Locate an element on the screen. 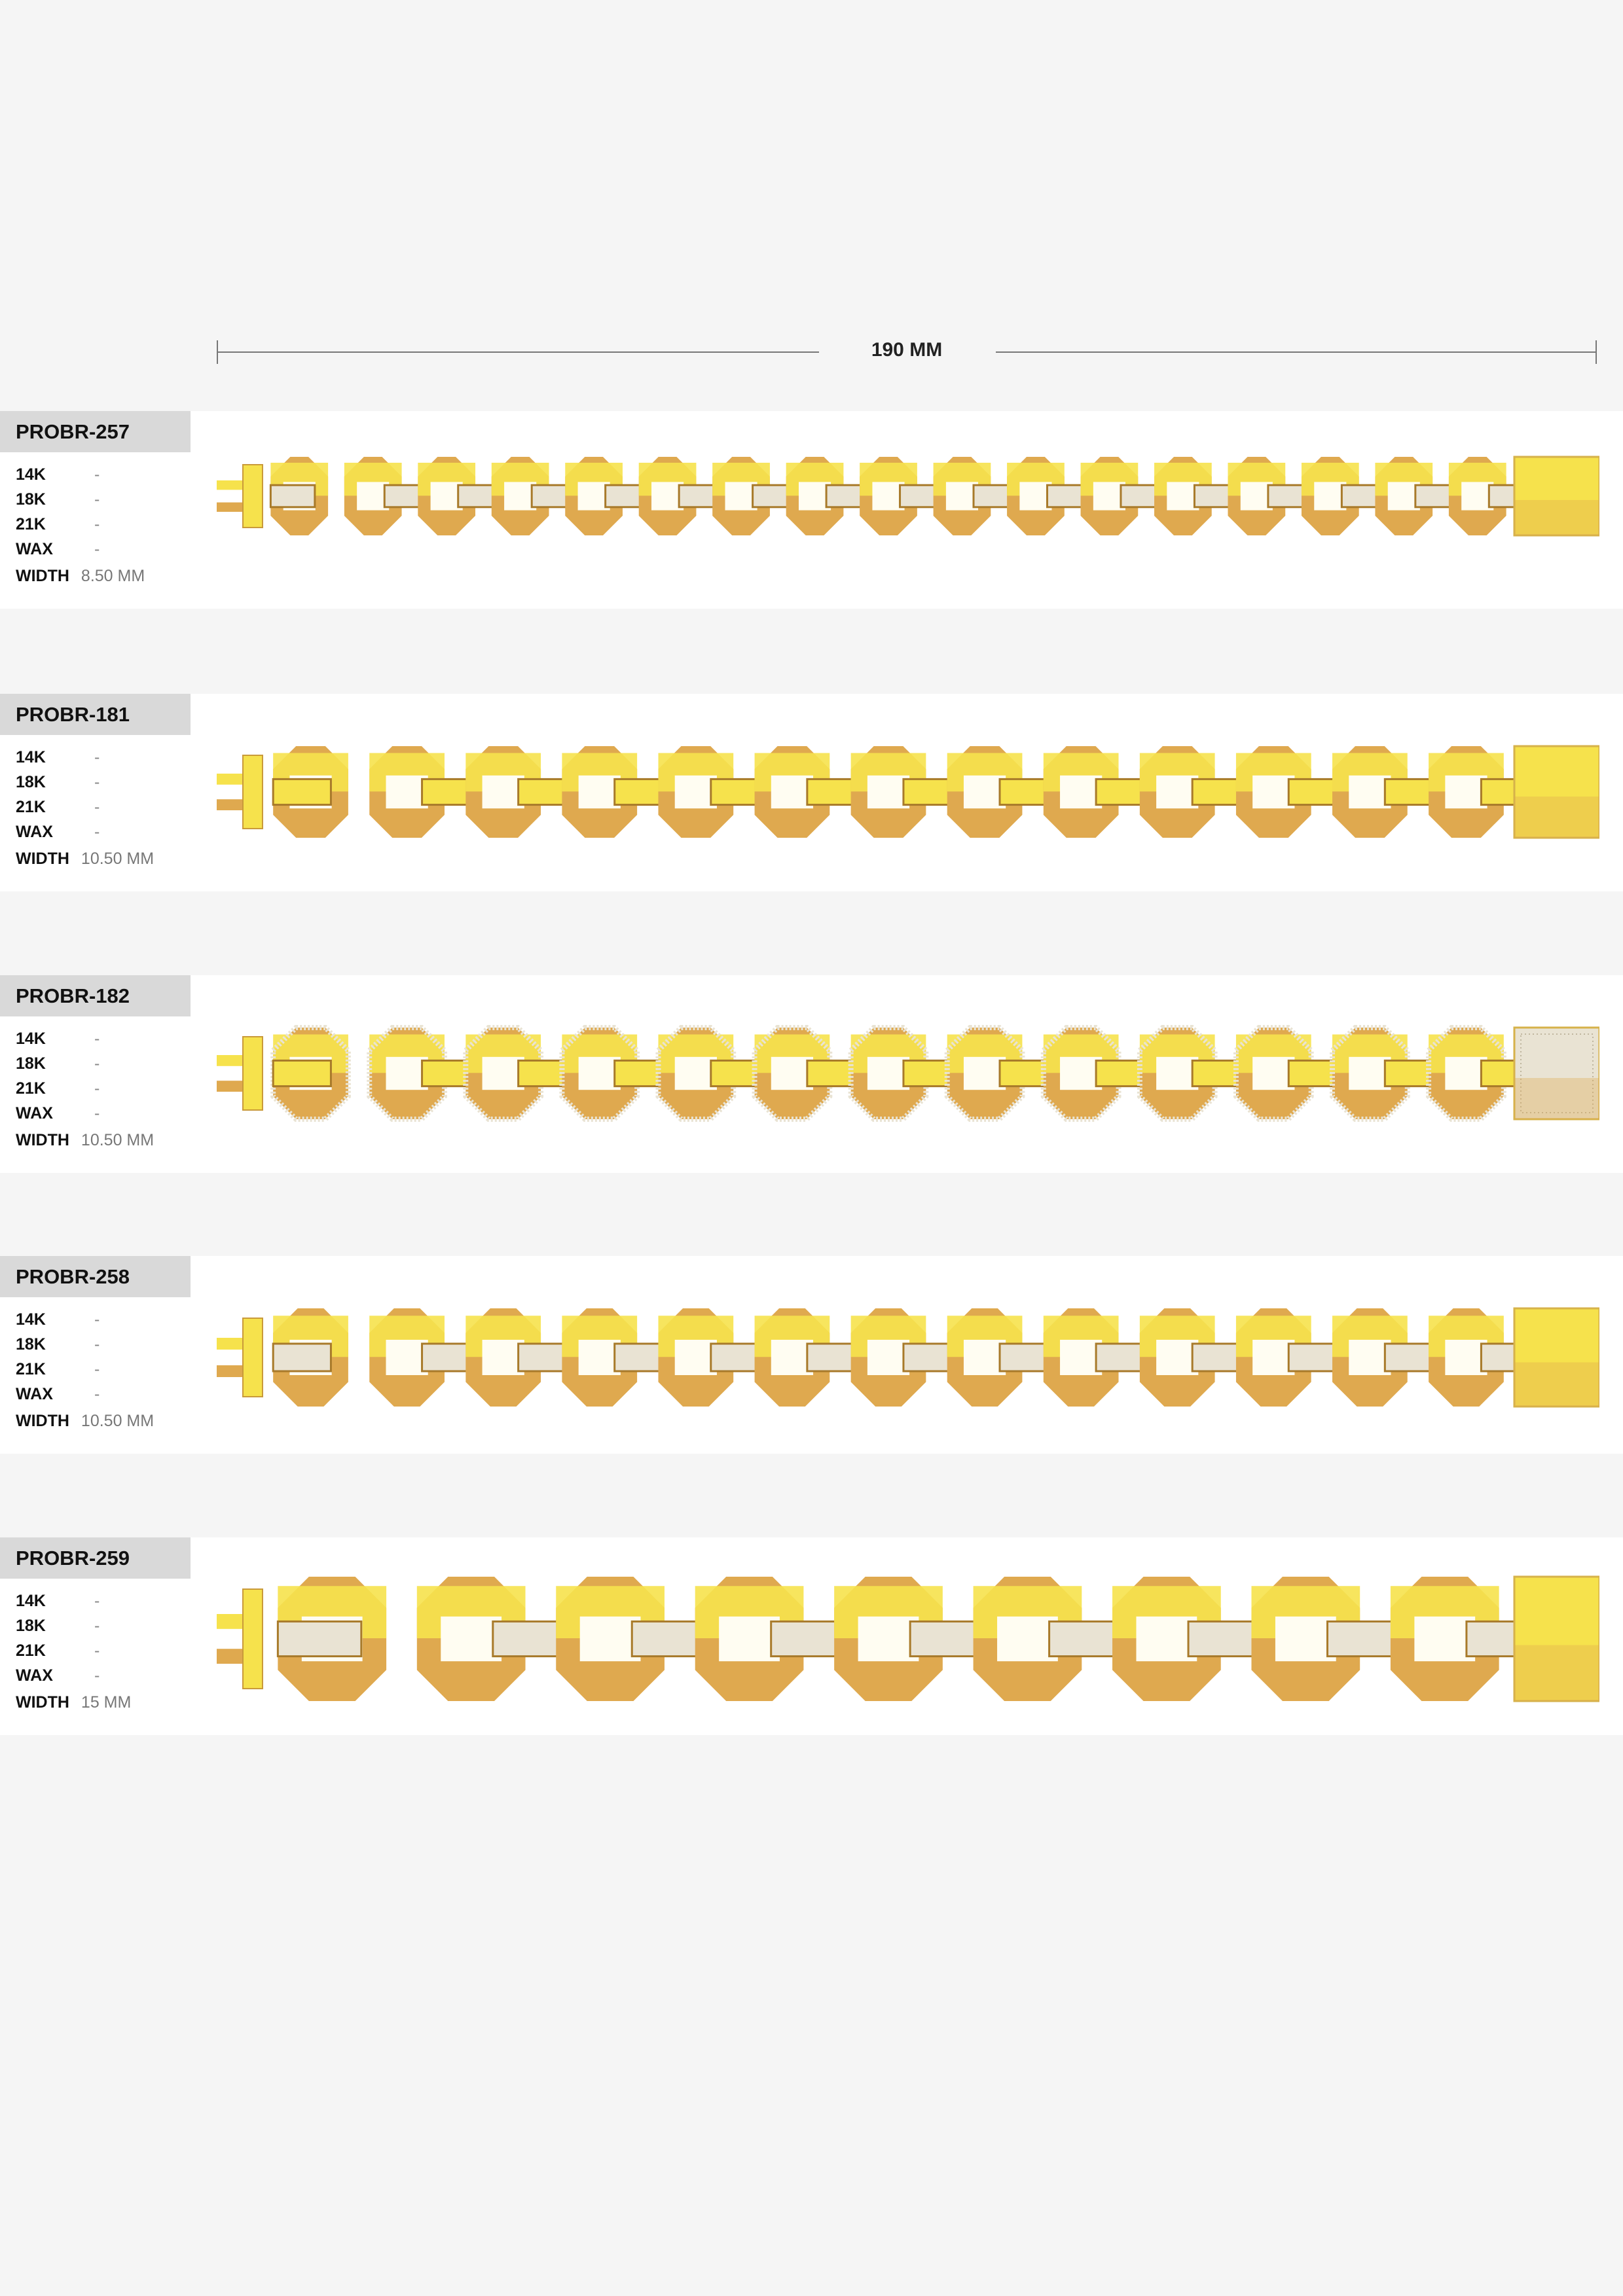  product-code: PROBR-259 is located at coordinates (95, 1558).